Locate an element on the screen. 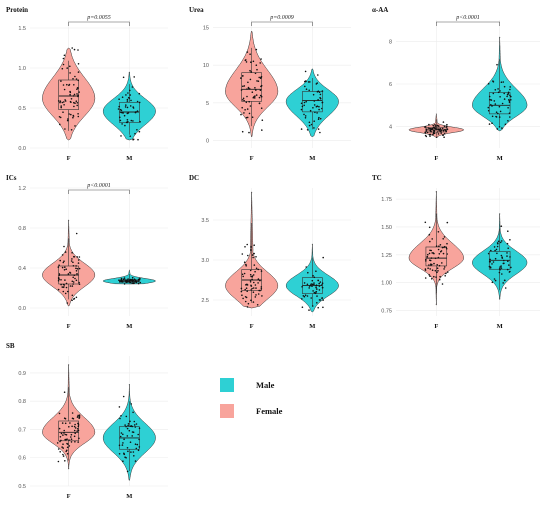 The height and width of the screenshot is (506, 550). y-tick-label: 6 is located at coordinates (390, 85).